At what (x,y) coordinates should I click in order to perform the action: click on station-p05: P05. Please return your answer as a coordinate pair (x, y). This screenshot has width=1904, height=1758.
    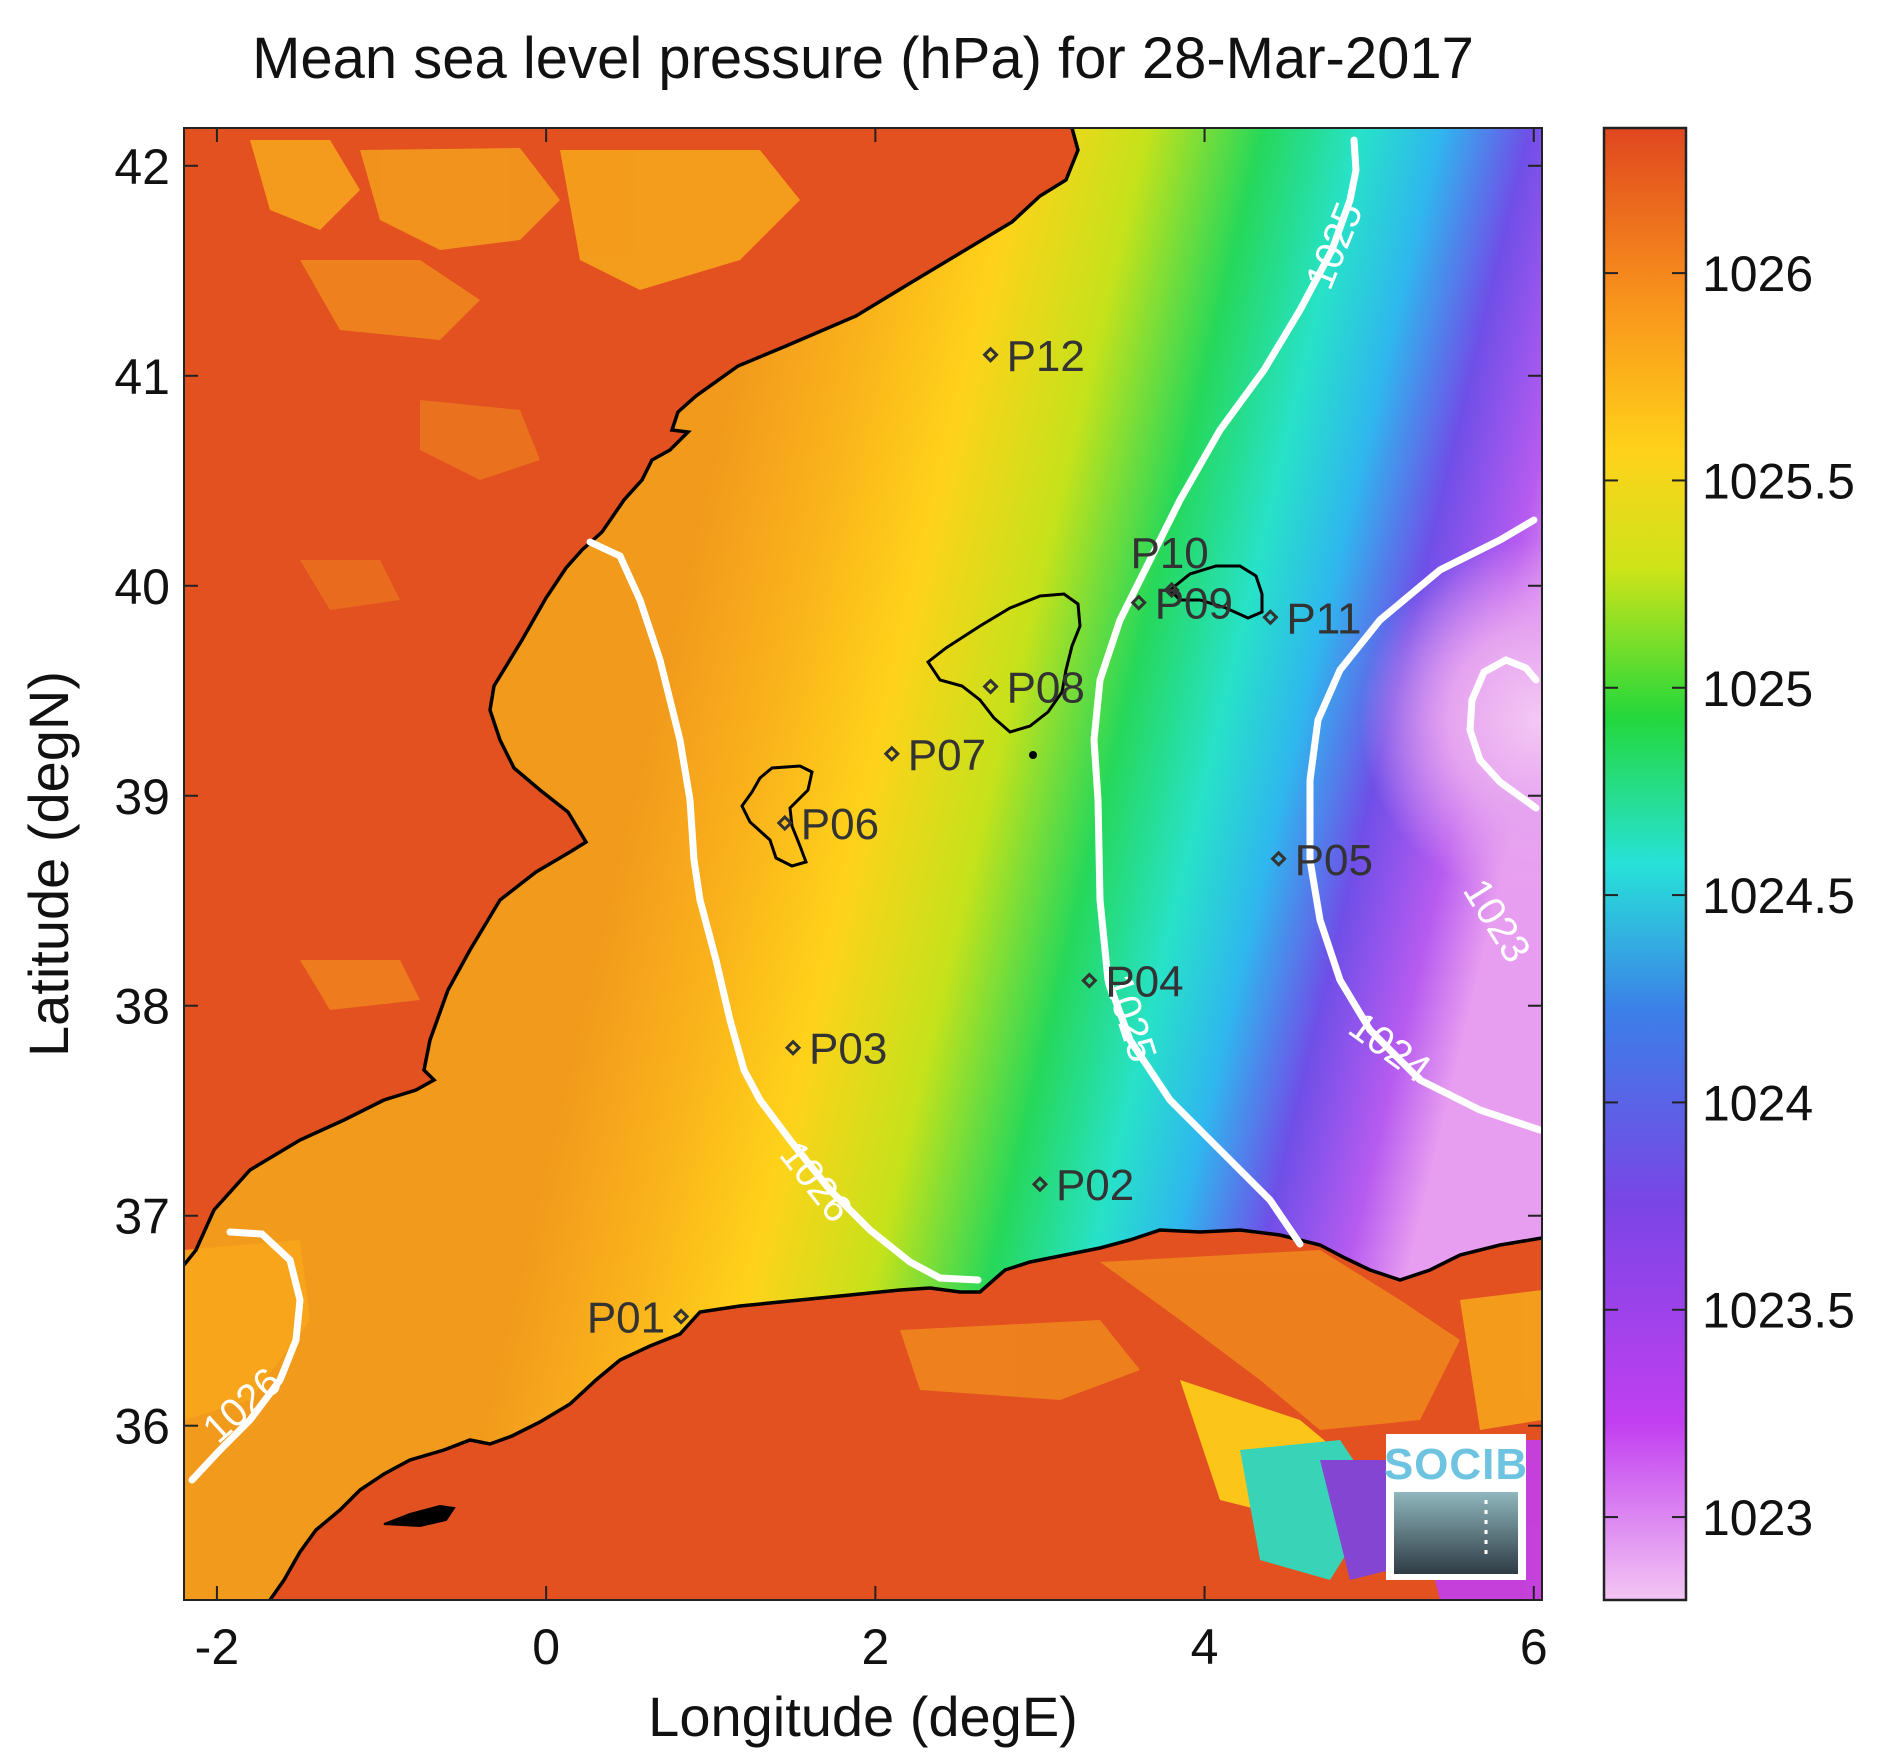
    Looking at the image, I should click on (1321, 860).